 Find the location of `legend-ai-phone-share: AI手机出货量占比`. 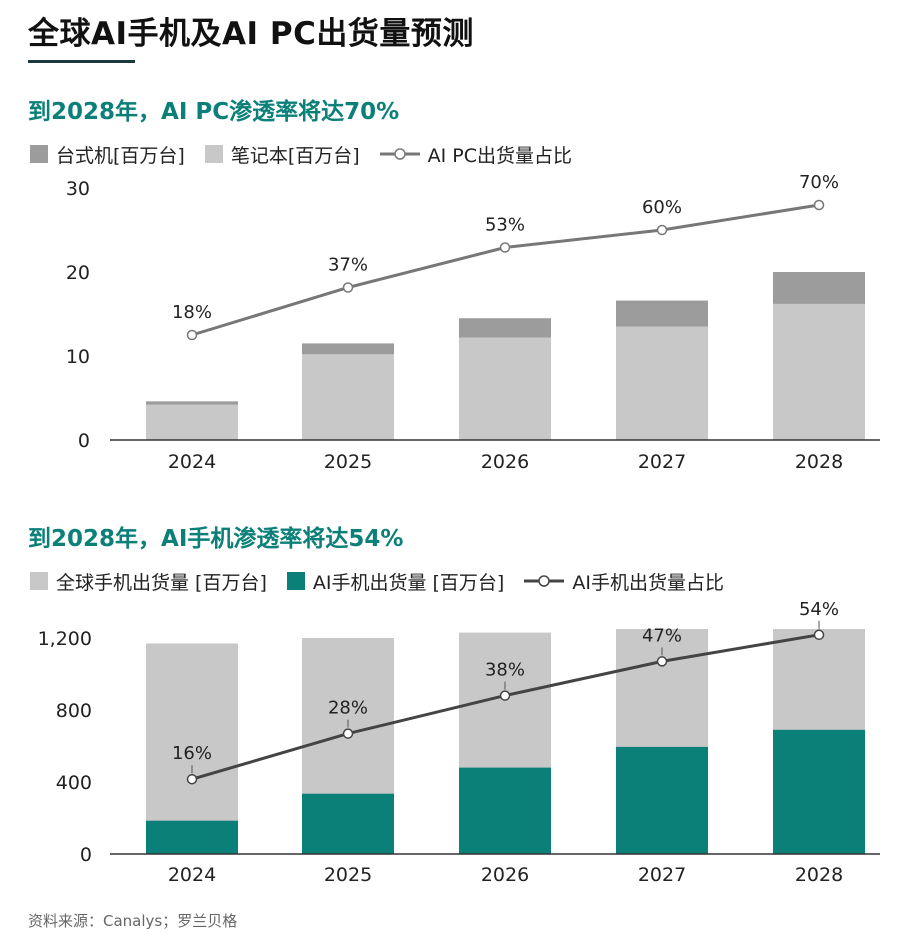

legend-ai-phone-share: AI手机出货量占比 is located at coordinates (624, 581).